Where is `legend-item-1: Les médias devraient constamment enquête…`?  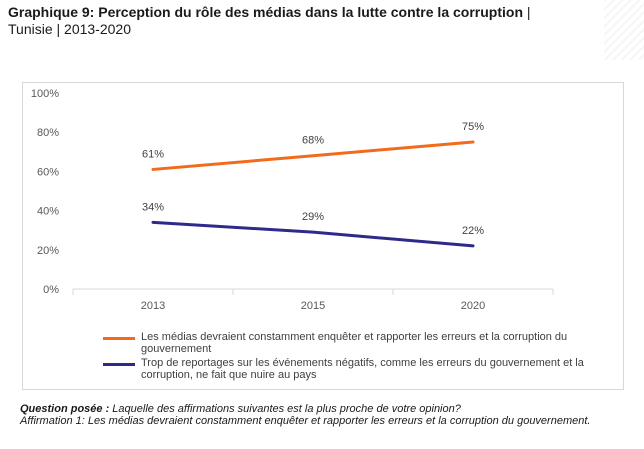 legend-item-1: Les médias devraient constamment enquête… is located at coordinates (353, 343).